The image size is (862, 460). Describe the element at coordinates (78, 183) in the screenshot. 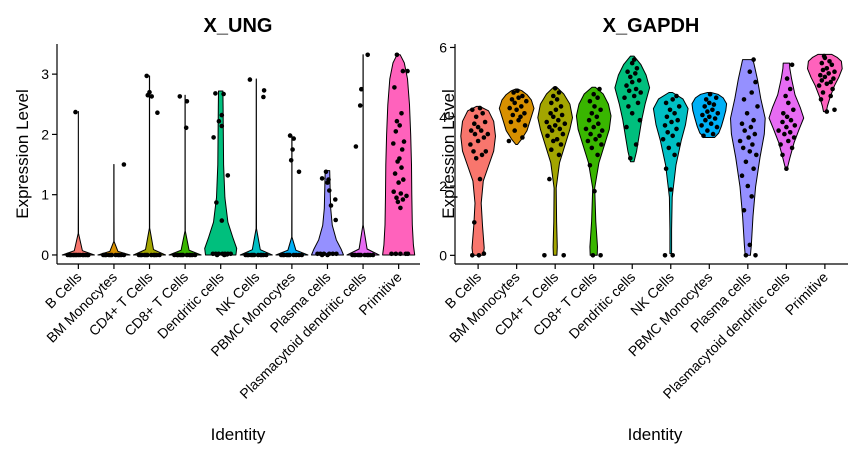

I see `x-ung-violin-b-cells` at that location.